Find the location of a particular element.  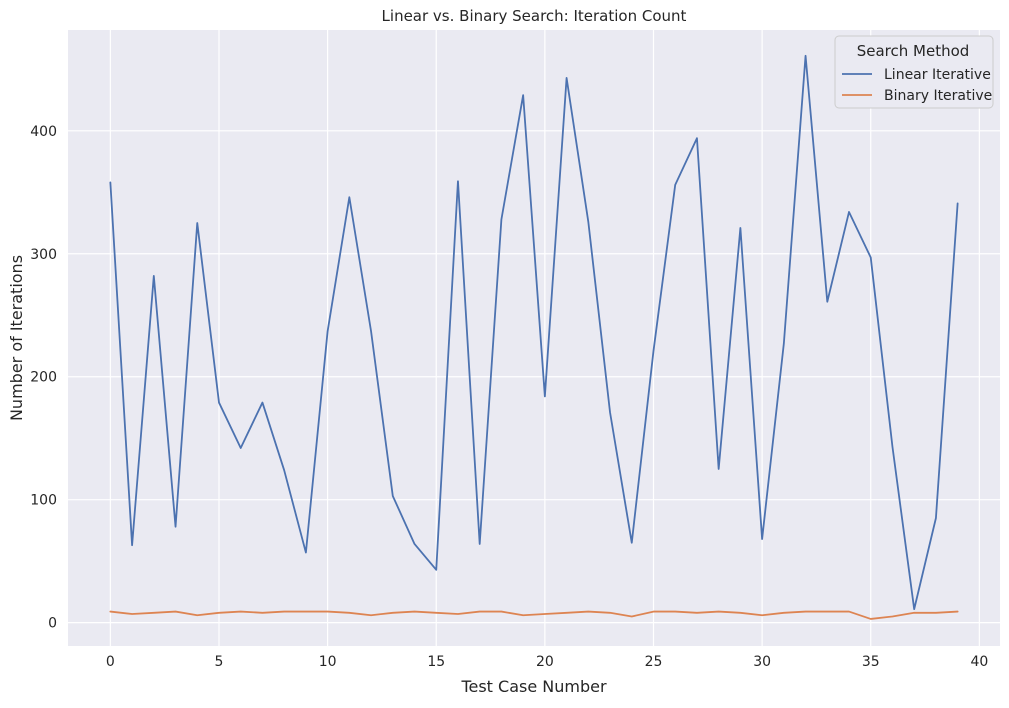

x-tick-label: 30 is located at coordinates (762, 662).